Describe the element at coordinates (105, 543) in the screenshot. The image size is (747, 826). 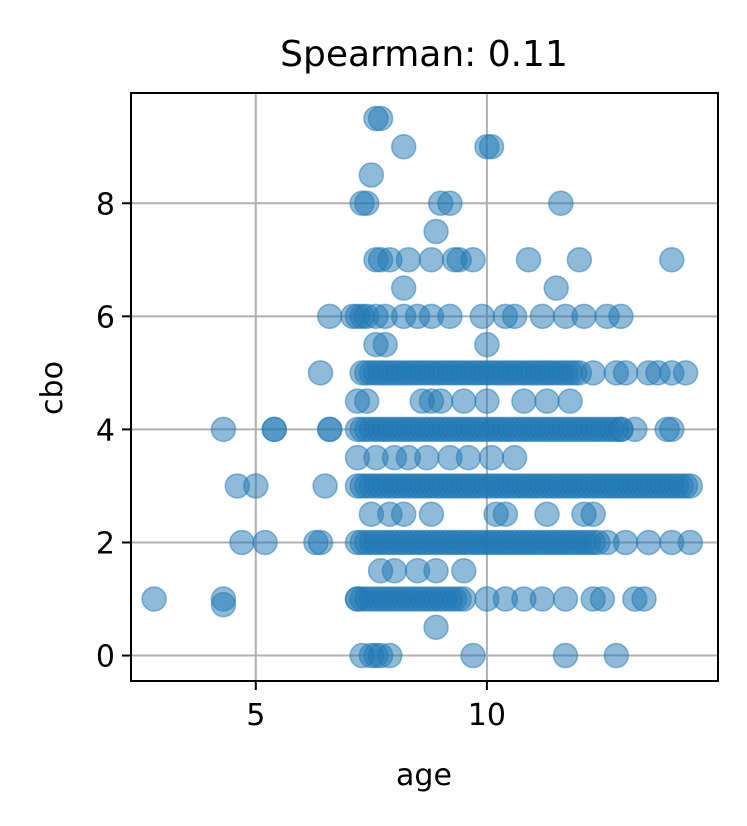
I see `y-tick-label: 2` at that location.